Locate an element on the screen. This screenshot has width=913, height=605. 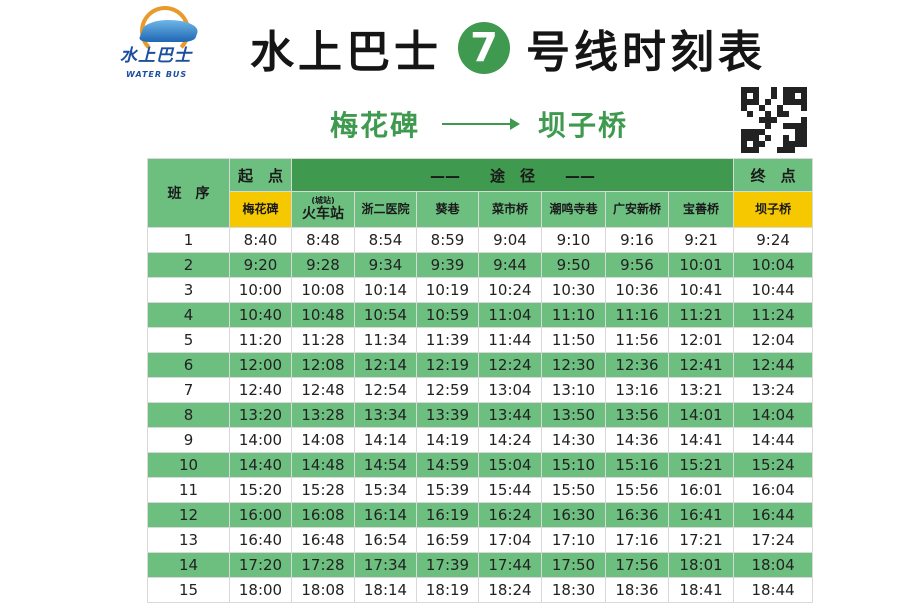
time-cell: 18:30 is located at coordinates (573, 590).